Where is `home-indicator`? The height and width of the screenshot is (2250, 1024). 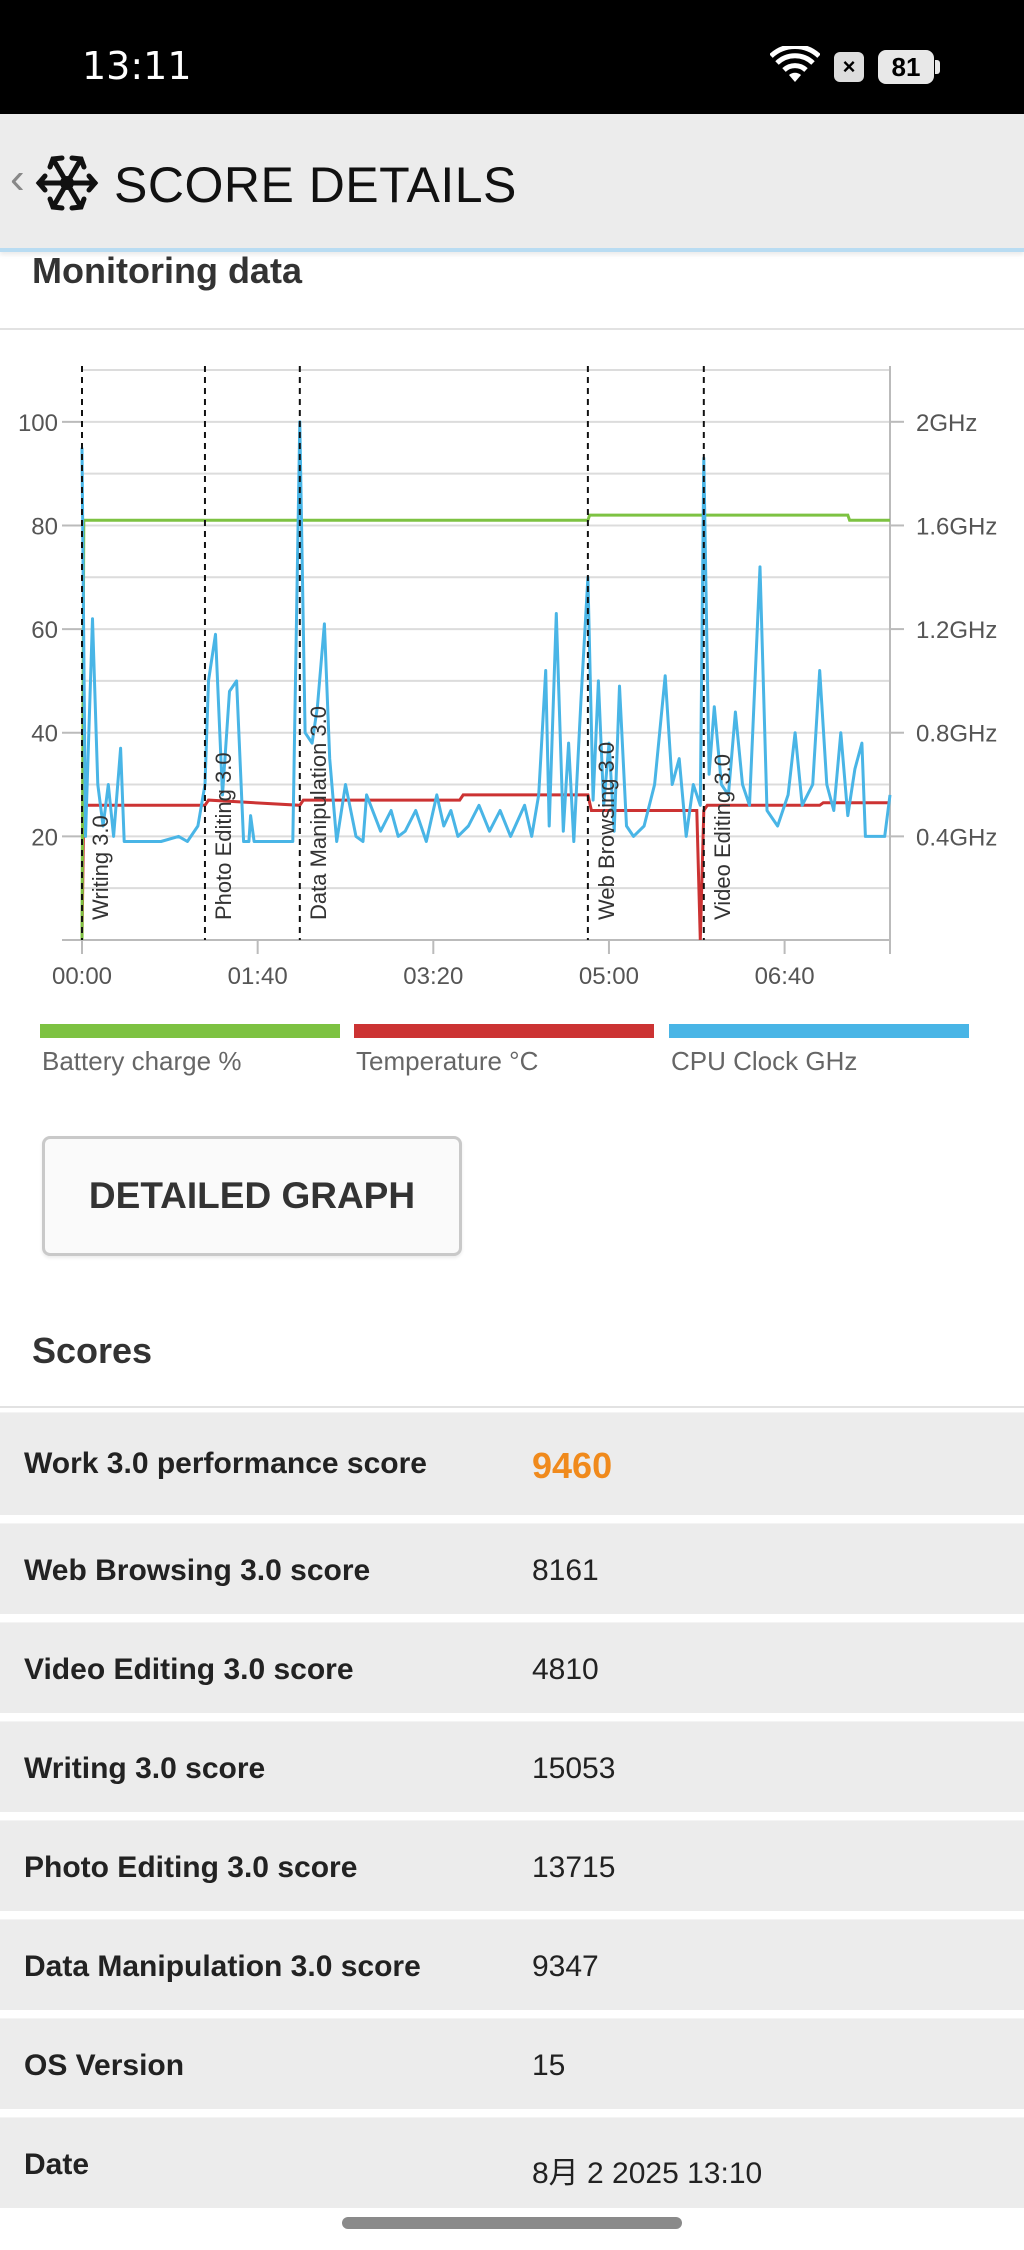
home-indicator is located at coordinates (512, 2223).